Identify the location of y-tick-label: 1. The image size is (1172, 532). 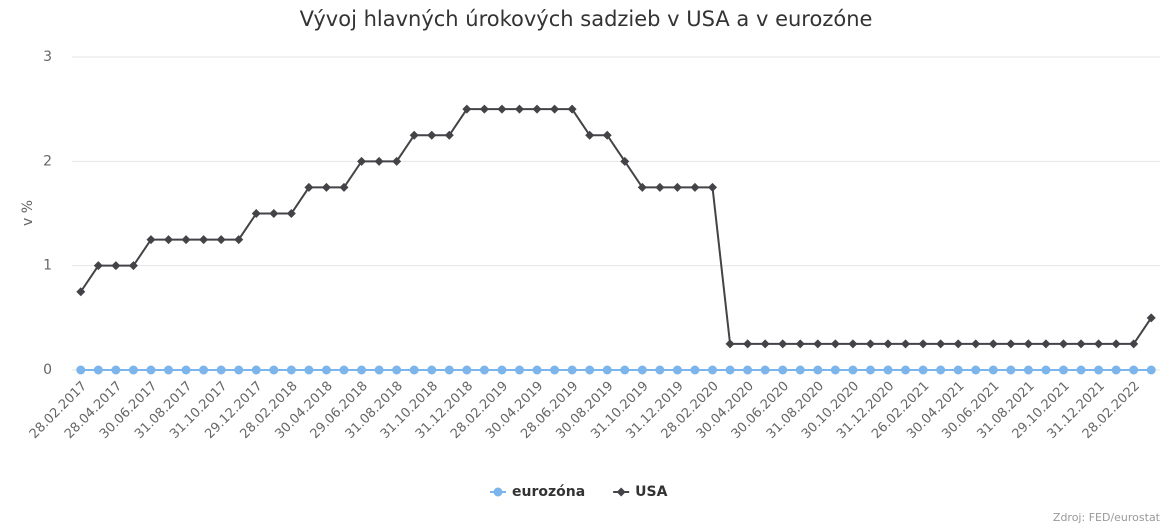
(47, 266).